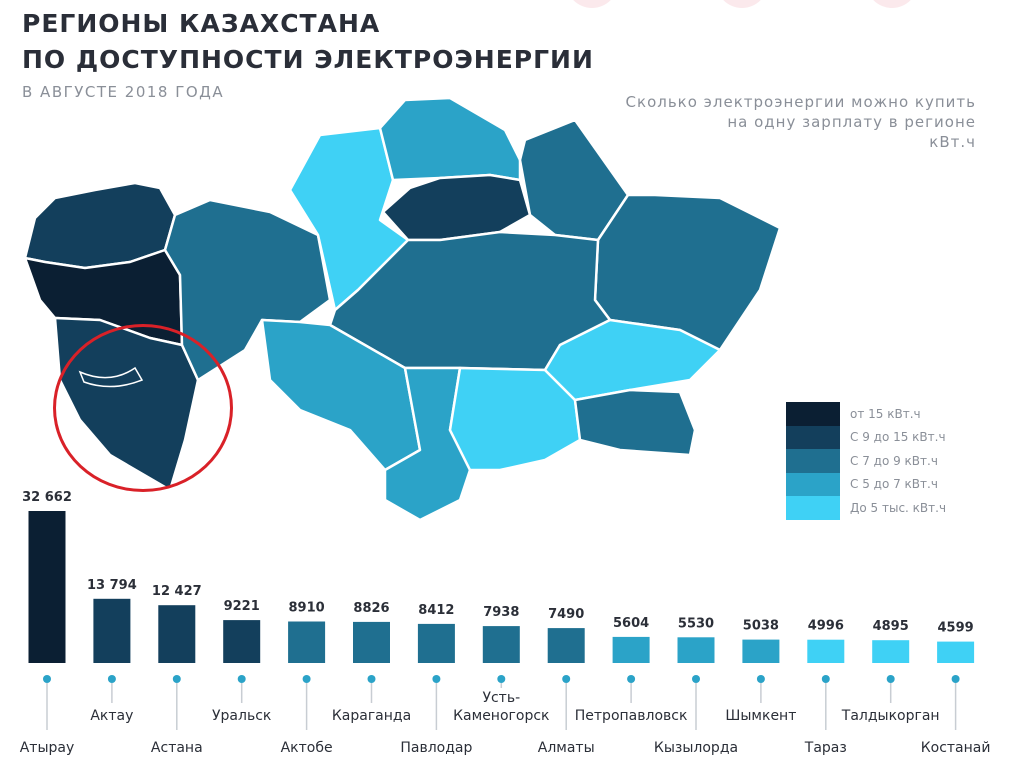  I want to click on bar-value-label: 13 794, so click(112, 585).